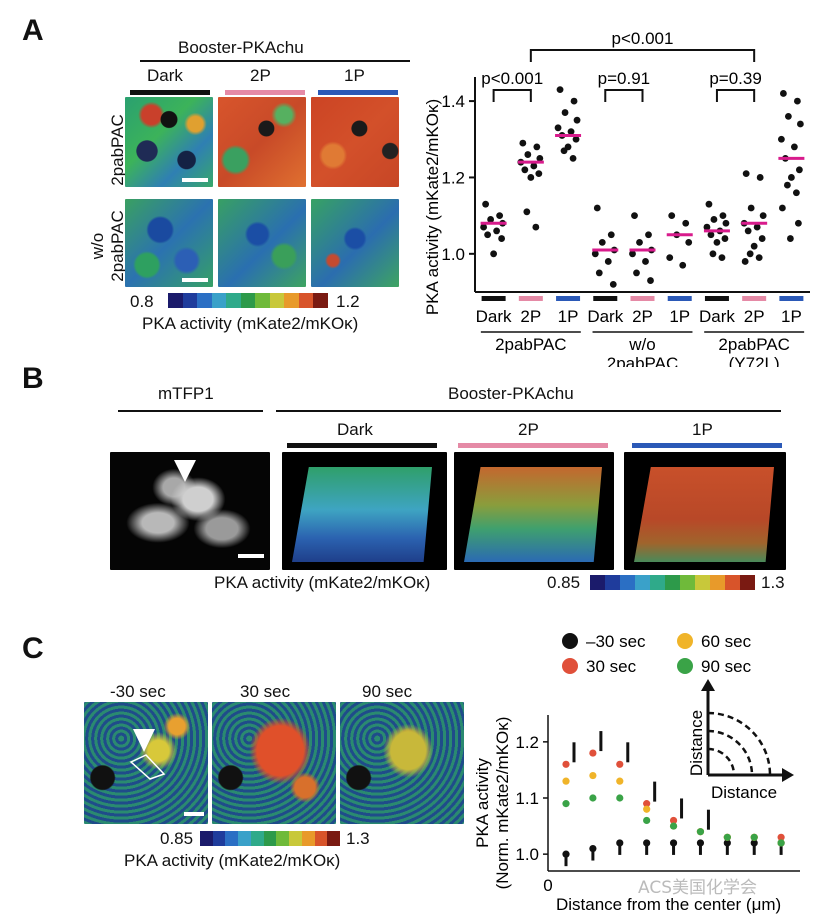 The width and height of the screenshot is (830, 918). I want to click on c-colorbar, so click(270, 838).